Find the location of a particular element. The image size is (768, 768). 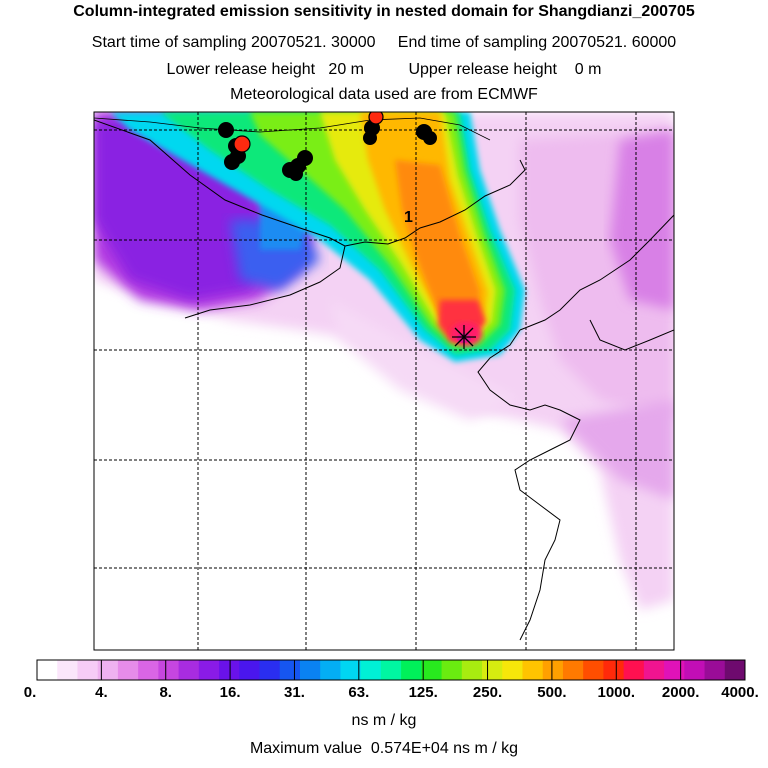

colorbar-tick-label: 16. is located at coordinates (230, 692).